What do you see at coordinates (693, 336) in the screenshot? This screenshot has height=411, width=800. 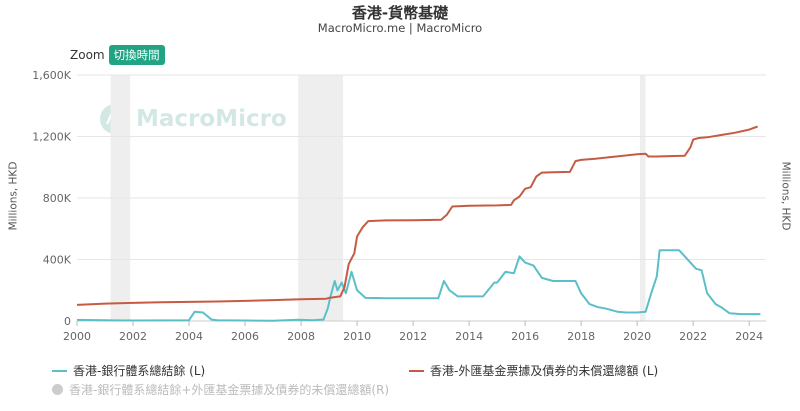 I see `x-tick-label: 2022` at bounding box center [693, 336].